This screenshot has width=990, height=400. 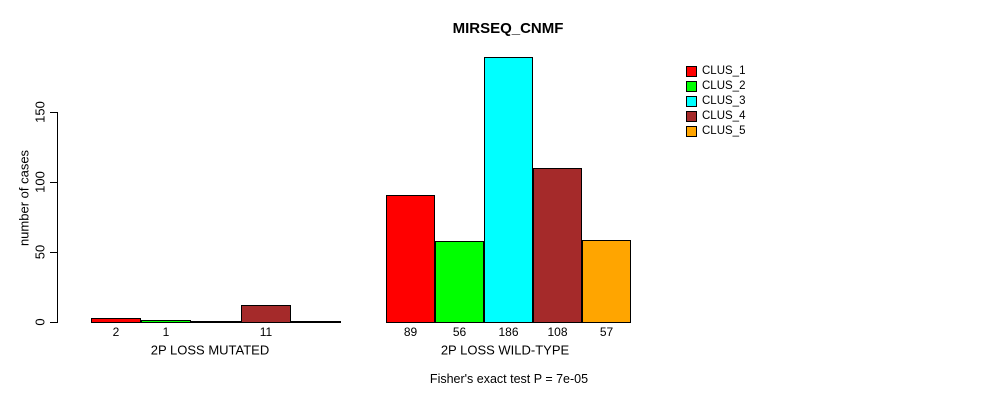 What do you see at coordinates (724, 131) in the screenshot?
I see `legend-label: CLUS_5` at bounding box center [724, 131].